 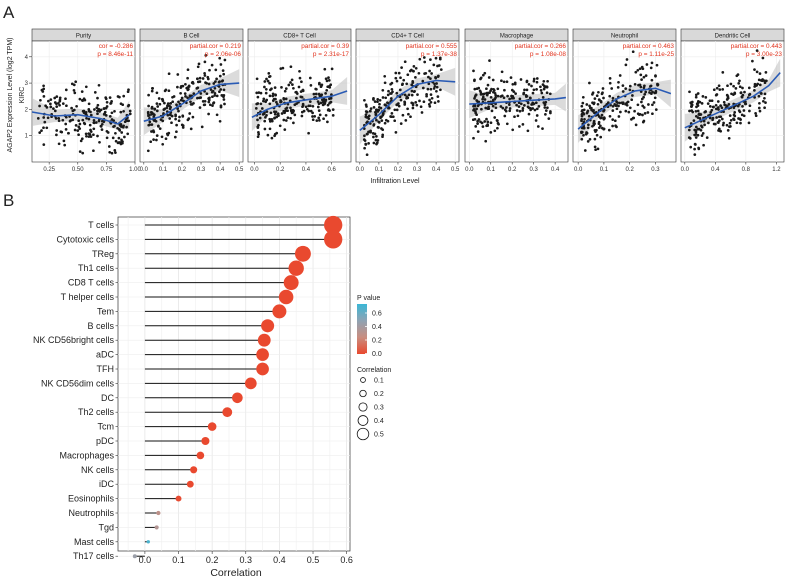 I want to click on confidence-band, so click(x=732, y=100).